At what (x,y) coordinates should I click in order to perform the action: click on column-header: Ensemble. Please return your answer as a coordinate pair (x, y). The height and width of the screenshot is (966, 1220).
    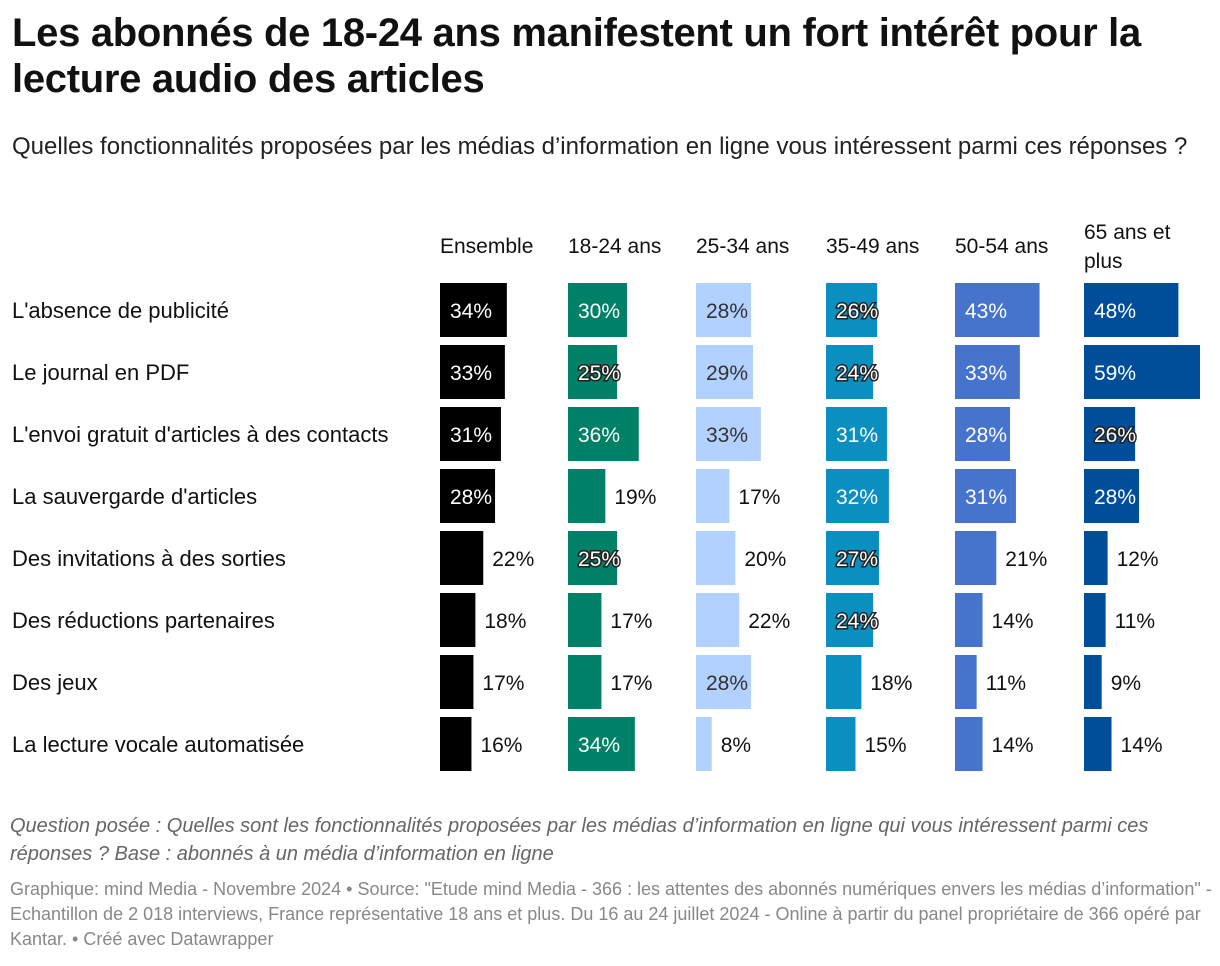
    Looking at the image, I should click on (486, 246).